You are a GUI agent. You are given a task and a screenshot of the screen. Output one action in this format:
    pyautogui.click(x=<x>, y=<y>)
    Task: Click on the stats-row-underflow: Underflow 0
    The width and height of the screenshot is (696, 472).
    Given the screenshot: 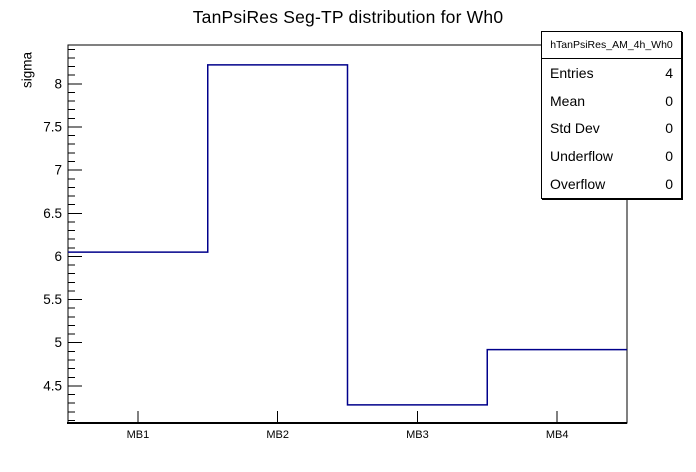 What is the action you would take?
    pyautogui.click(x=611, y=156)
    